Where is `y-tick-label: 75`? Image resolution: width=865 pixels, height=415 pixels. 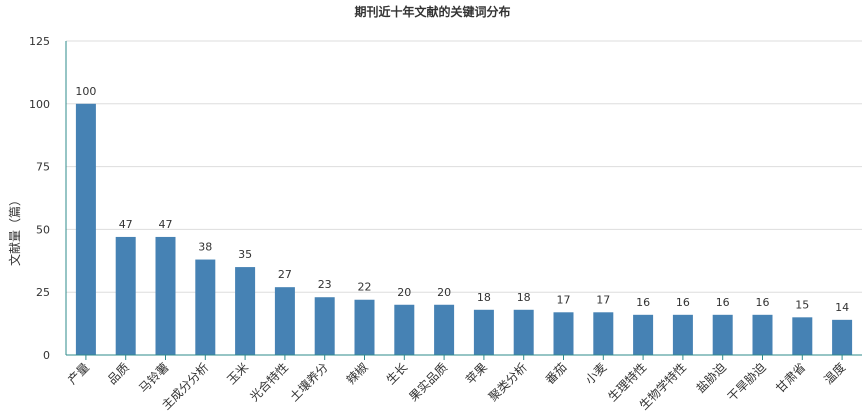
y-tick-label: 75 is located at coordinates (43, 167).